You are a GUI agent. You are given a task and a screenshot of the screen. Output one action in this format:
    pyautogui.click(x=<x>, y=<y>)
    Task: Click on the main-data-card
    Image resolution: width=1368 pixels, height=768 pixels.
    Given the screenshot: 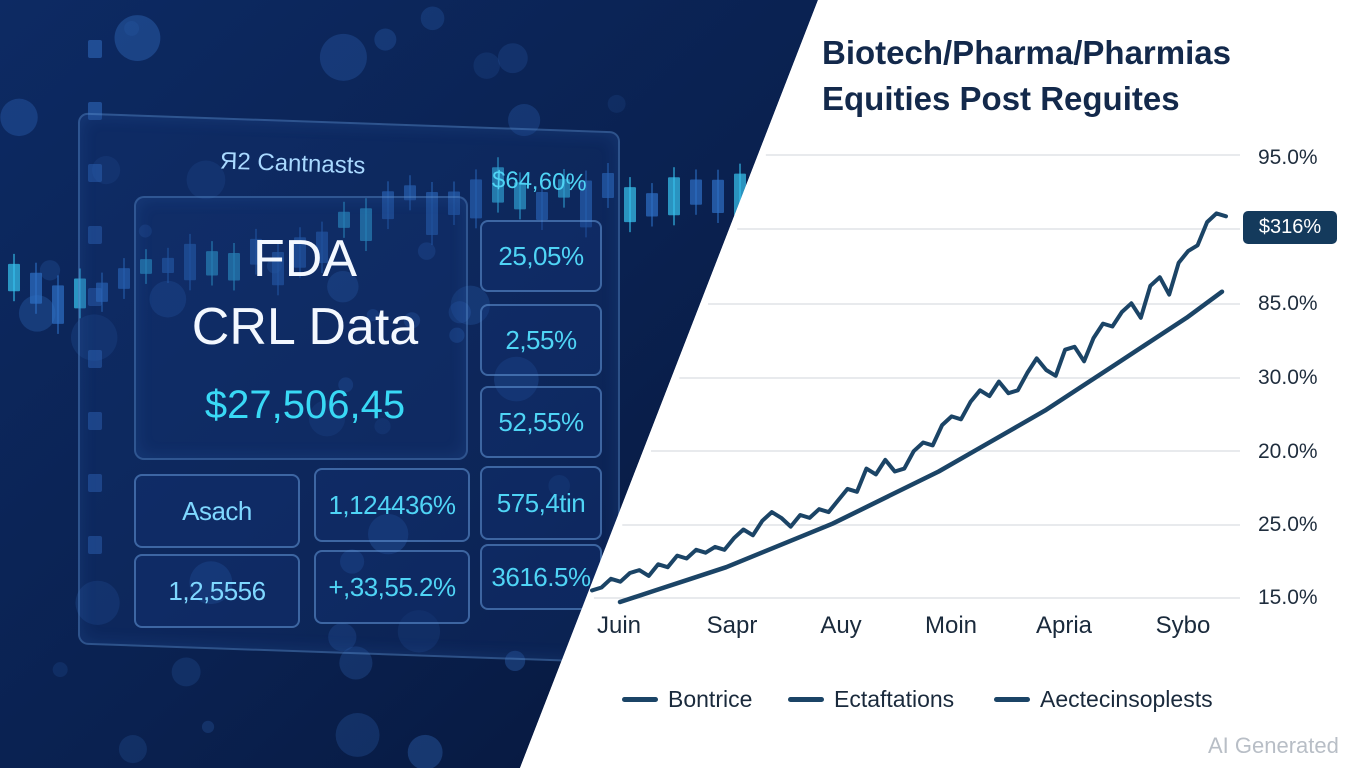 What is the action you would take?
    pyautogui.click(x=301, y=328)
    